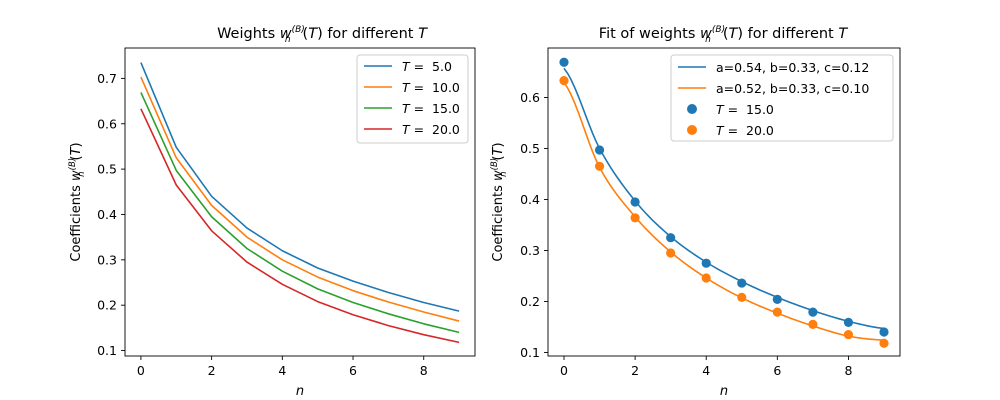  I want to click on left-x-tick-label: 2, so click(212, 370).